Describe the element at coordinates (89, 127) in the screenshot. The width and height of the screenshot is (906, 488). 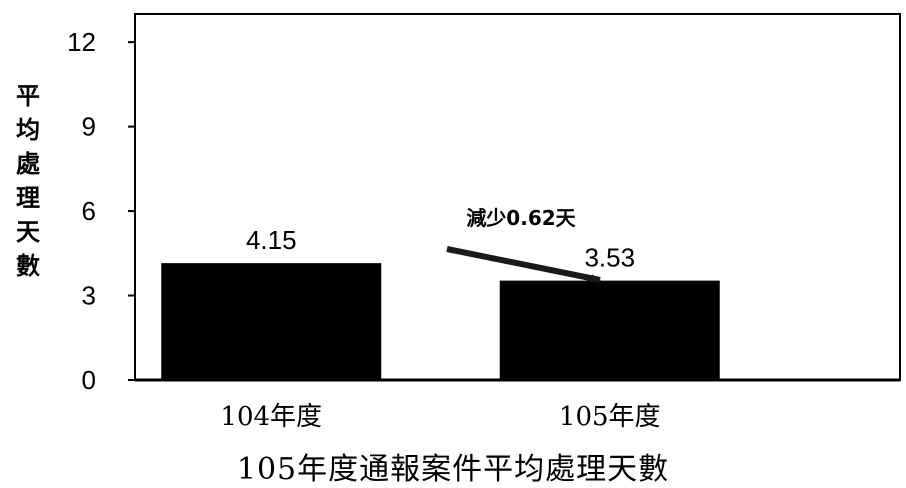
I see `y-tick-label: 9` at that location.